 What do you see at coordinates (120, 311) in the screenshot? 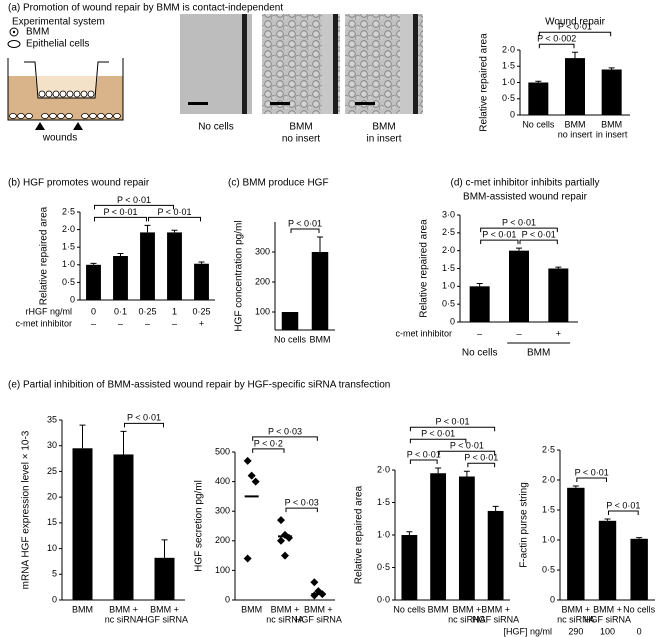
I see `x-tick-label: 0·1` at bounding box center [120, 311].